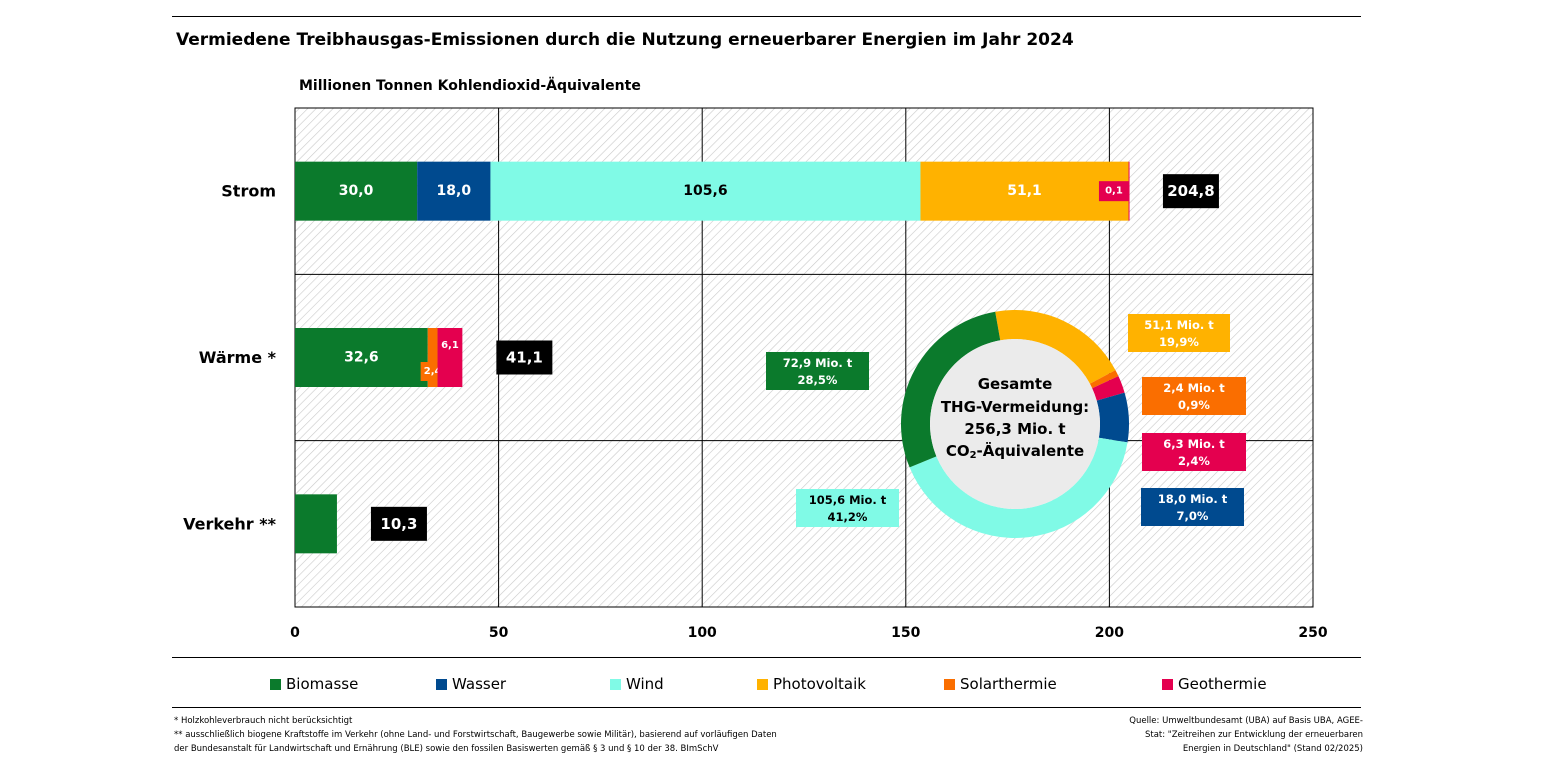 This screenshot has height=775, width=1545. I want to click on category-label: Verkehr **, so click(230, 523).